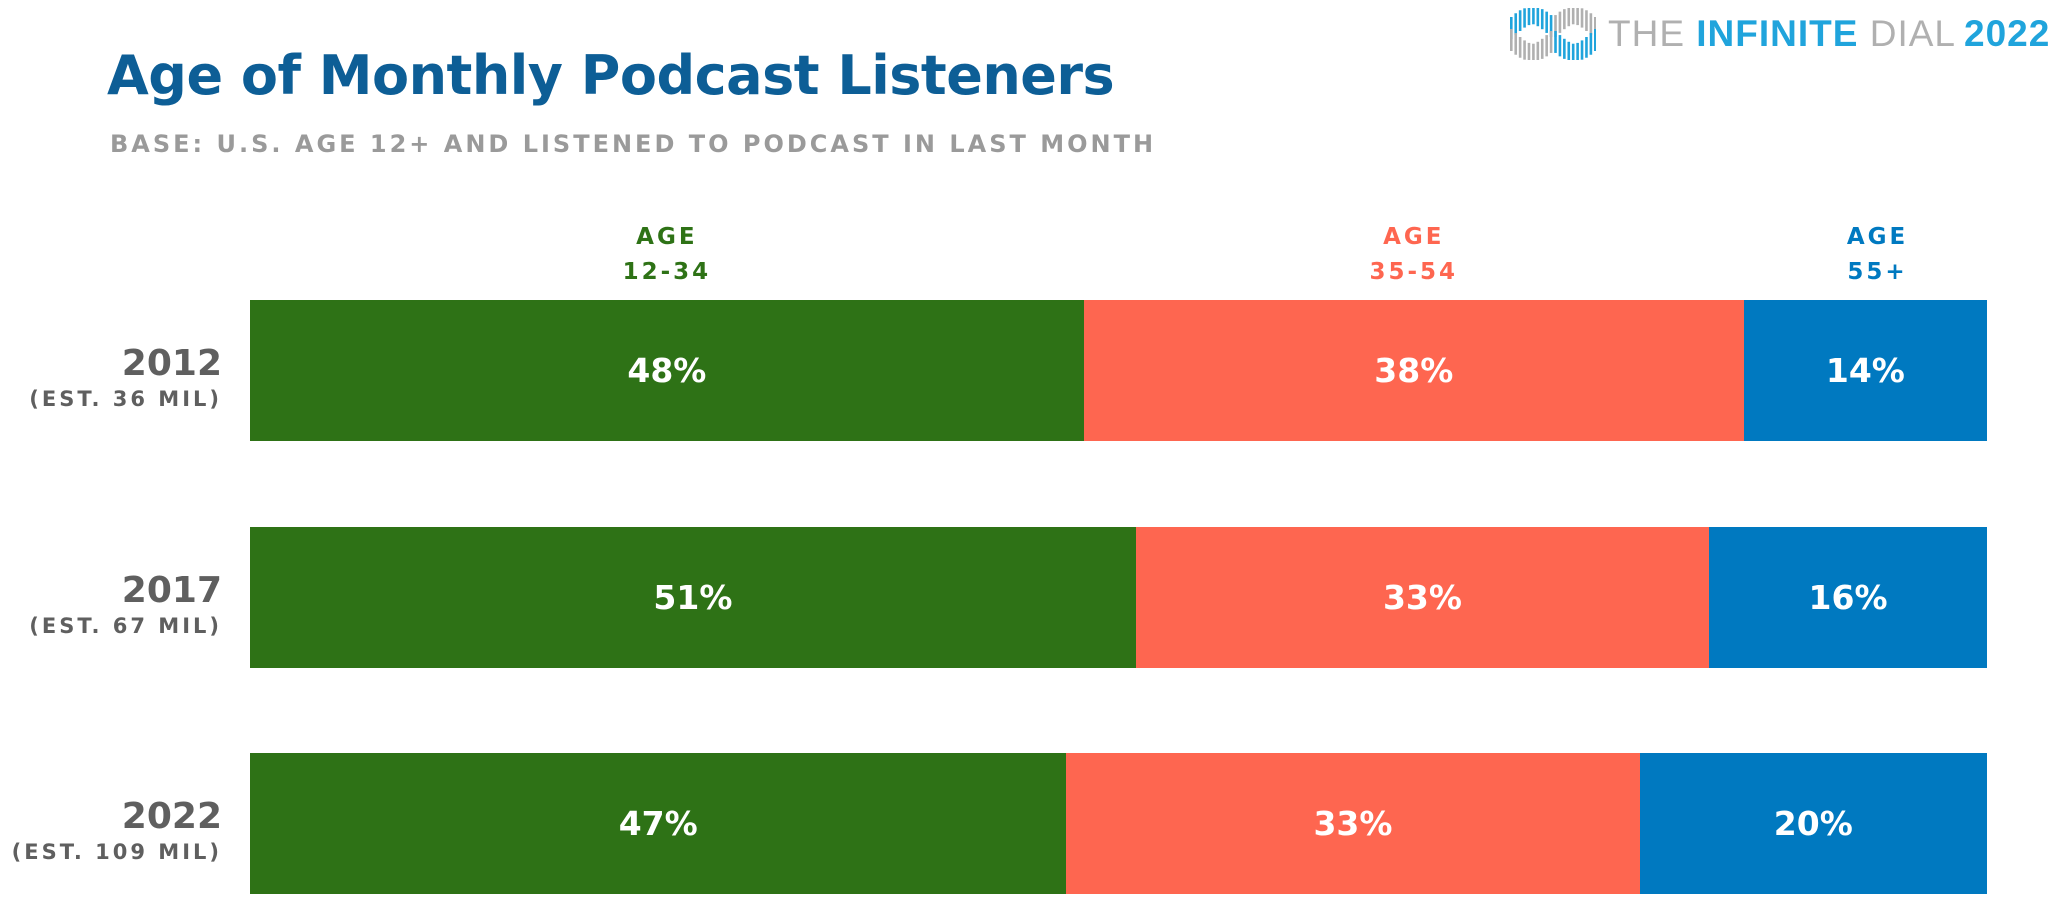  I want to click on data-label: 38%, so click(1414, 370).